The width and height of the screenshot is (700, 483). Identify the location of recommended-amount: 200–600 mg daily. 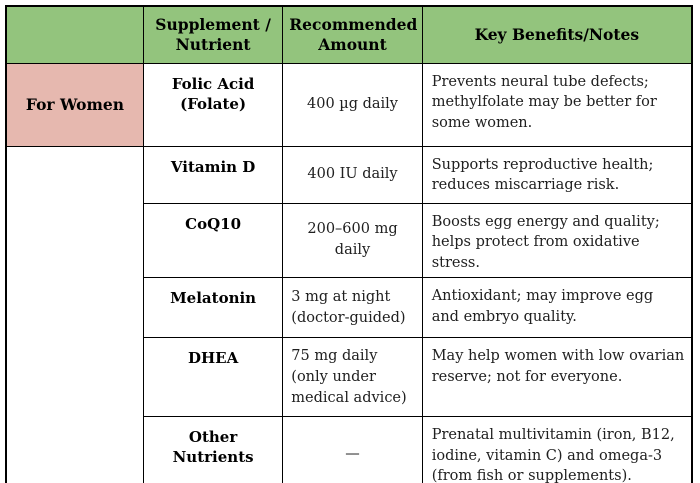
(352, 240).